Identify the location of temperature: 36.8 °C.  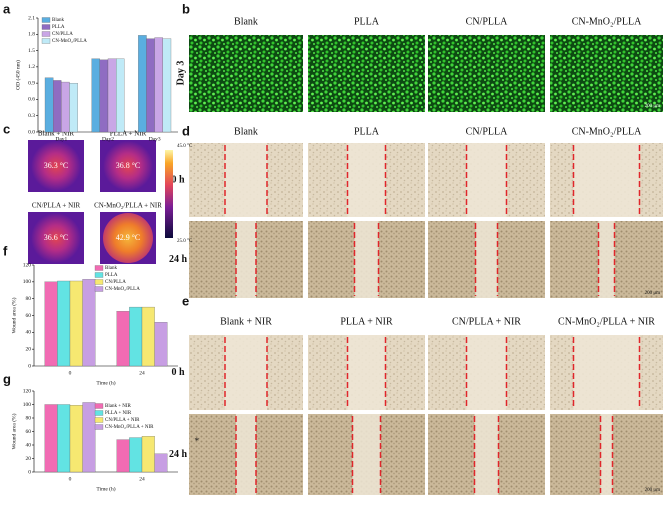
(128, 165).